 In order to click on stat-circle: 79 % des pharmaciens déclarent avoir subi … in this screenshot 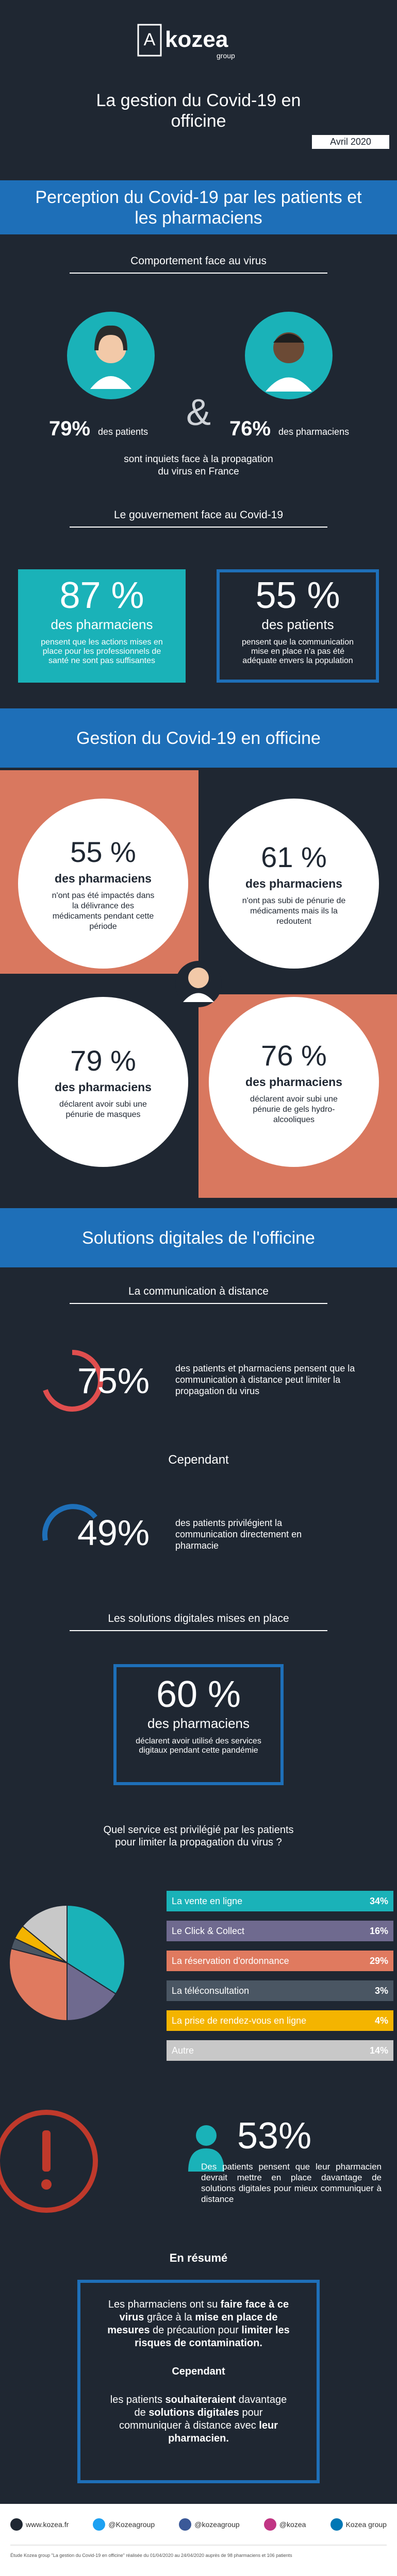, I will do `click(103, 1082)`.